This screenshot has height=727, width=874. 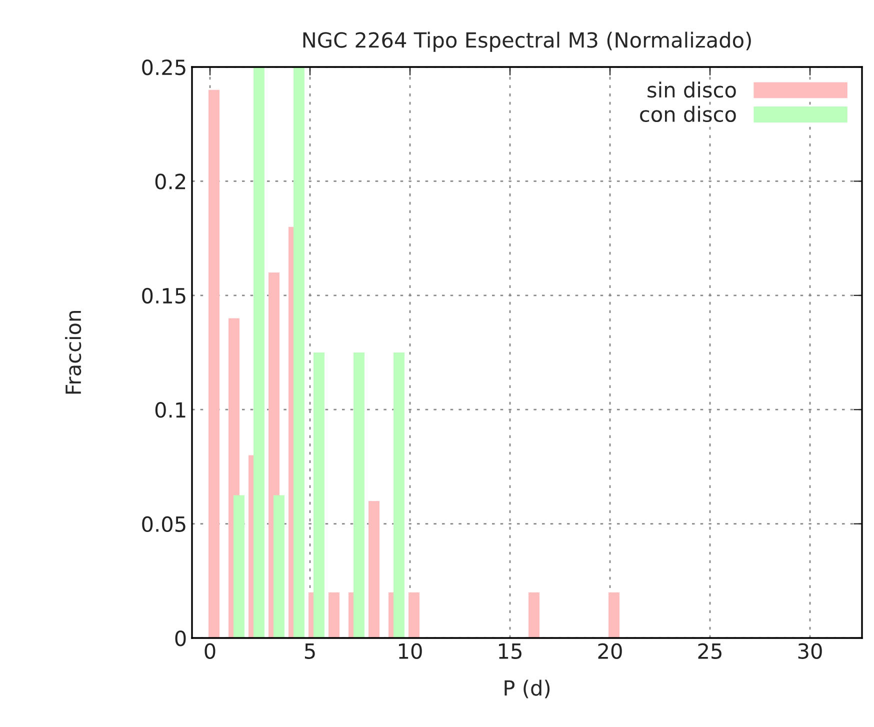 What do you see at coordinates (710, 651) in the screenshot?
I see `x-tick-label: 25` at bounding box center [710, 651].